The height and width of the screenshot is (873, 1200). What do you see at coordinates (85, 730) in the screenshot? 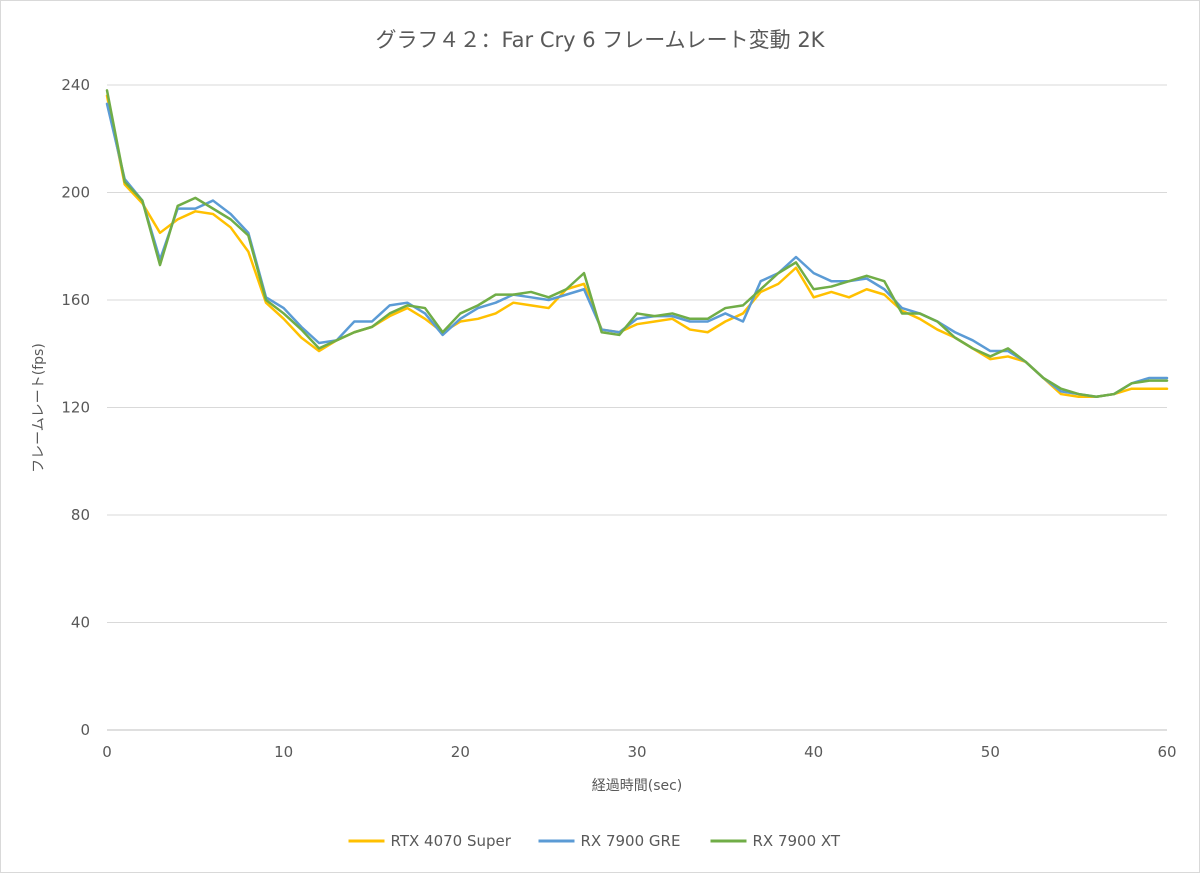
I see `y-tick-label: 0` at bounding box center [85, 730].